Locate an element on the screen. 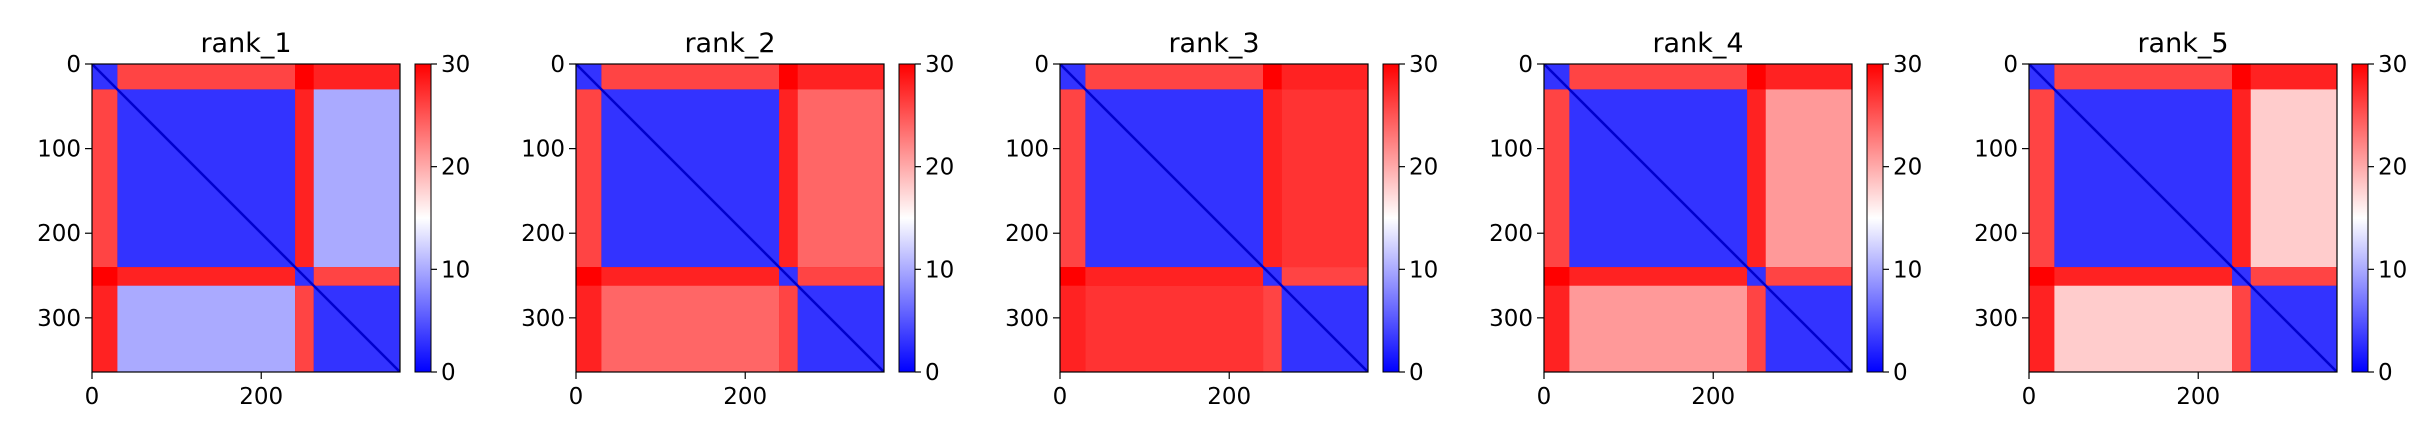 This screenshot has height=438, width=2435. panel-title: rank_5 is located at coordinates (2182, 43).